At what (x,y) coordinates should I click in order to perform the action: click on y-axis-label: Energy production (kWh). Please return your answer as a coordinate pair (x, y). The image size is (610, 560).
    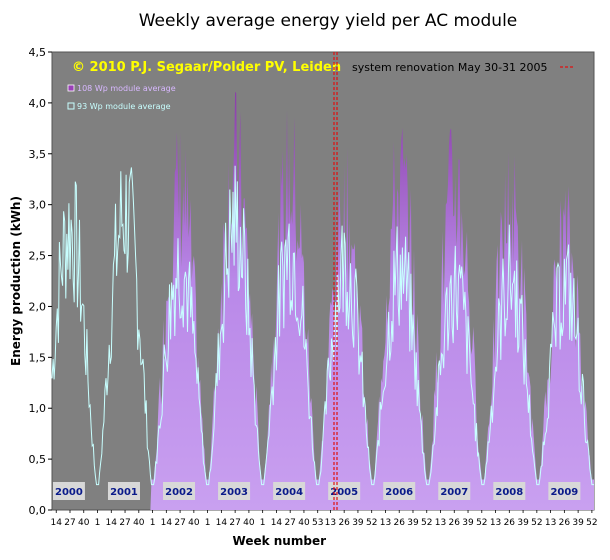
    Looking at the image, I should click on (16, 281).